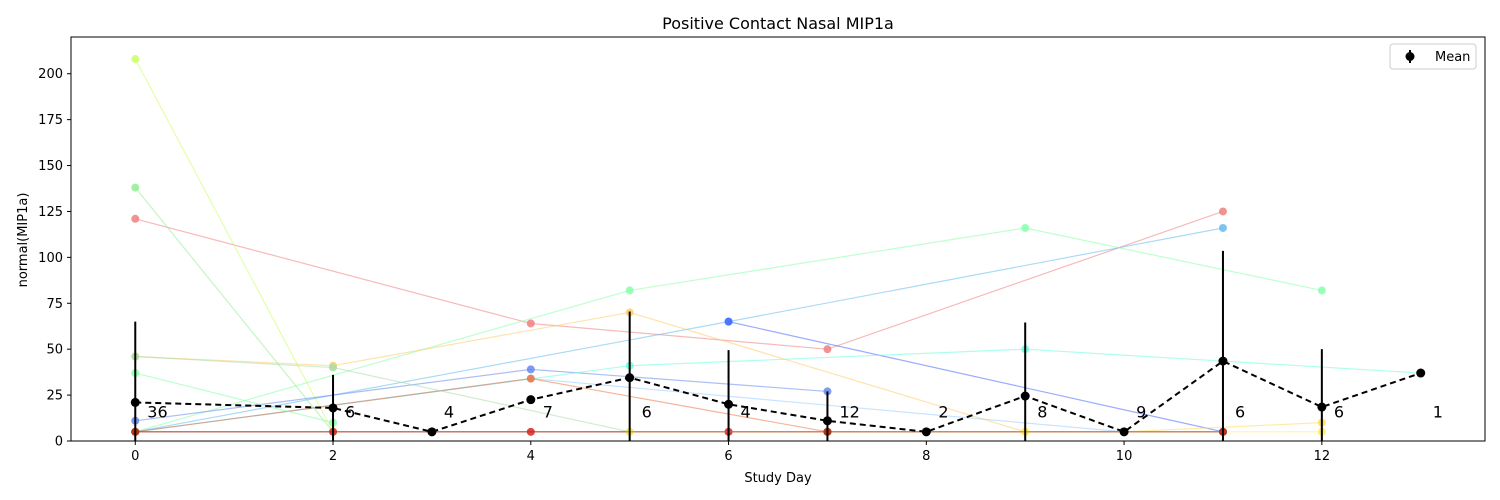 The image size is (1500, 500). What do you see at coordinates (1141, 411) in the screenshot?
I see `count-label: 9` at bounding box center [1141, 411].